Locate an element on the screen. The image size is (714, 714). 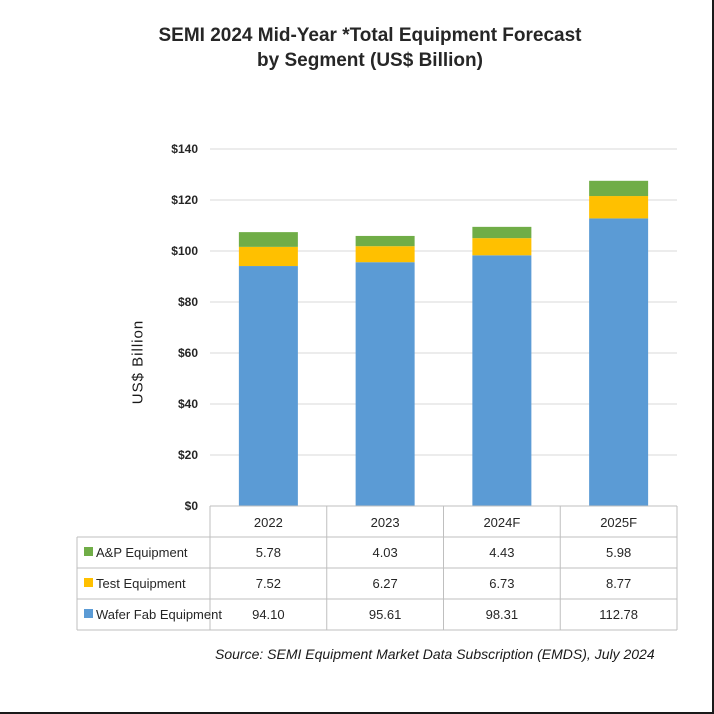
legend-label-ap-equipment: A&P Equipment is located at coordinates (142, 552).